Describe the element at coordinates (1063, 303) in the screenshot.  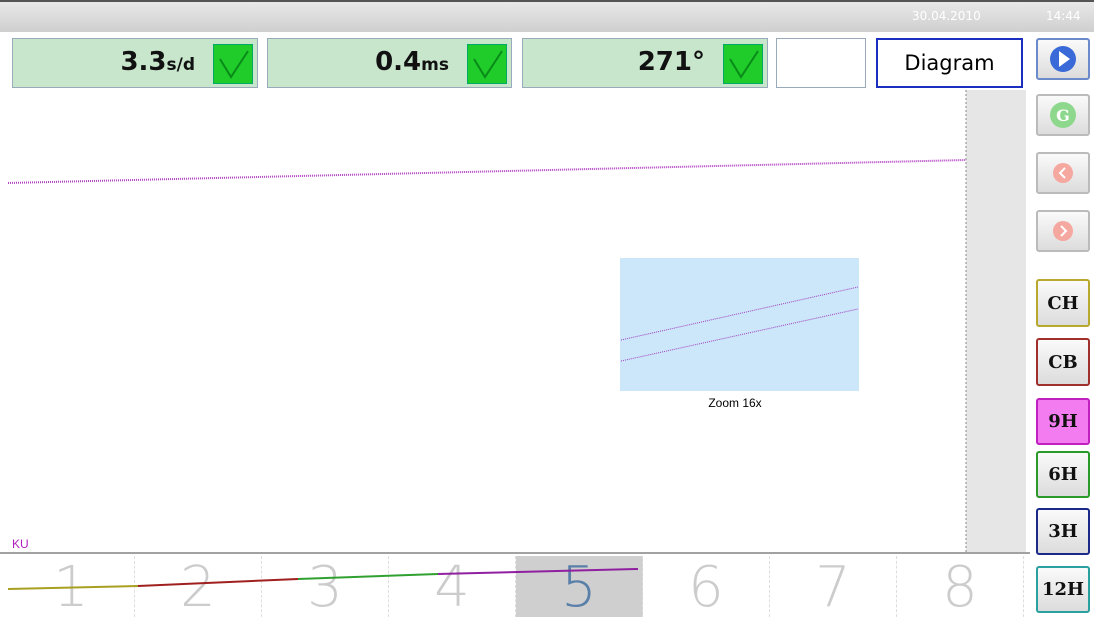
I see `channel-button: CH` at that location.